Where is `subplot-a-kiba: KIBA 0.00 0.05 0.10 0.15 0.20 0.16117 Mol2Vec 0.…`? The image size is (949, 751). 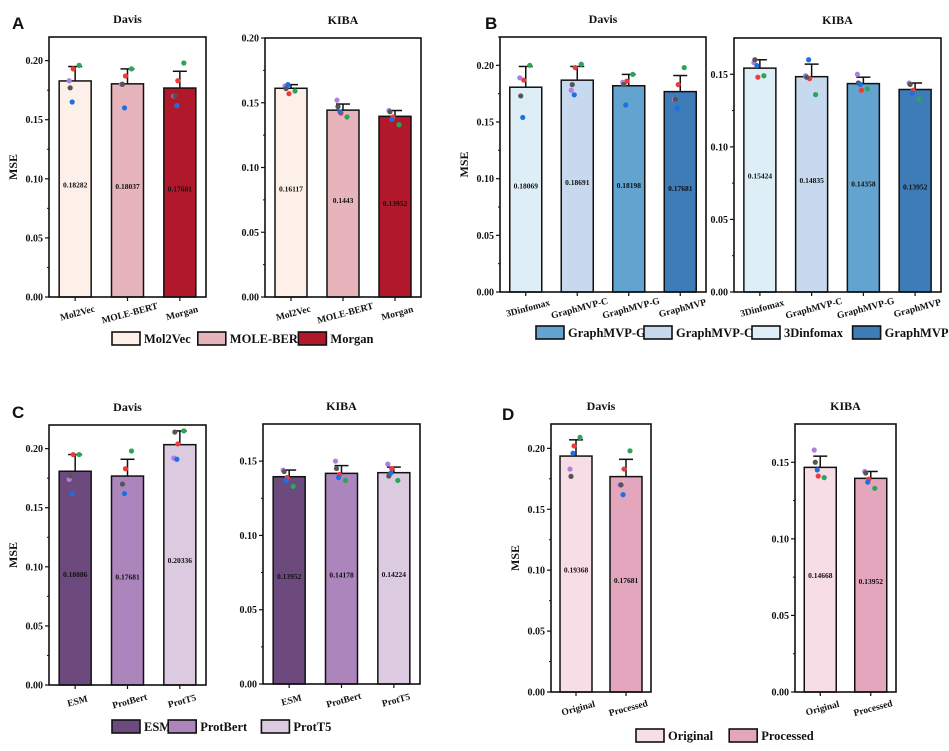 subplot-a-kiba: KIBA 0.00 0.05 0.10 0.15 0.20 0.16117 Mol2Vec 0.… is located at coordinates (332, 169).